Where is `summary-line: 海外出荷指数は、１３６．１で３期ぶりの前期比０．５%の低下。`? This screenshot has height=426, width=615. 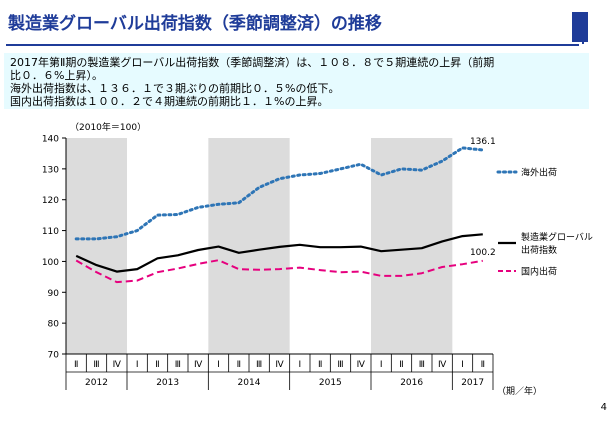
summary-line: 海外出荷指数は、１３６．１で３期ぶりの前期比０．５%の低下。 is located at coordinates (175, 88).